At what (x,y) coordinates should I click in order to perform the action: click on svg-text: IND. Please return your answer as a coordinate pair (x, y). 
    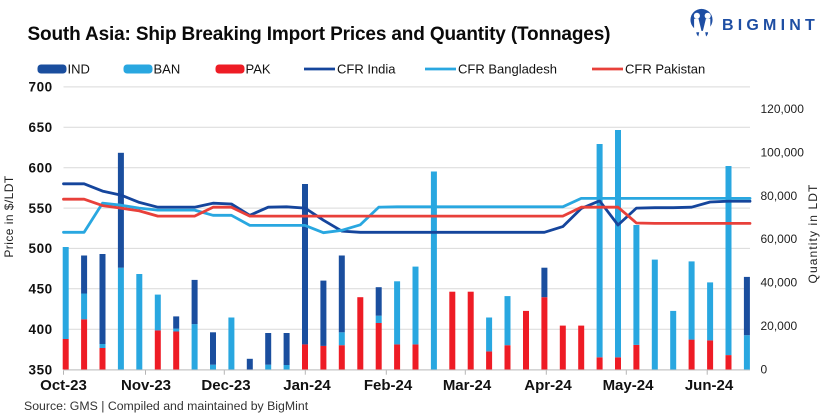
    Looking at the image, I should click on (79, 69).